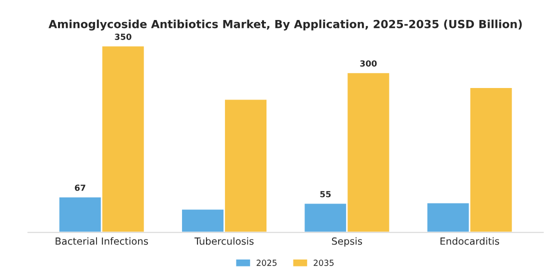 The height and width of the screenshot is (280, 560). I want to click on chart-title: Aminoglycoside Antibiotics Market, By Application, 2025-2035 (USD Billion), so click(285, 25).